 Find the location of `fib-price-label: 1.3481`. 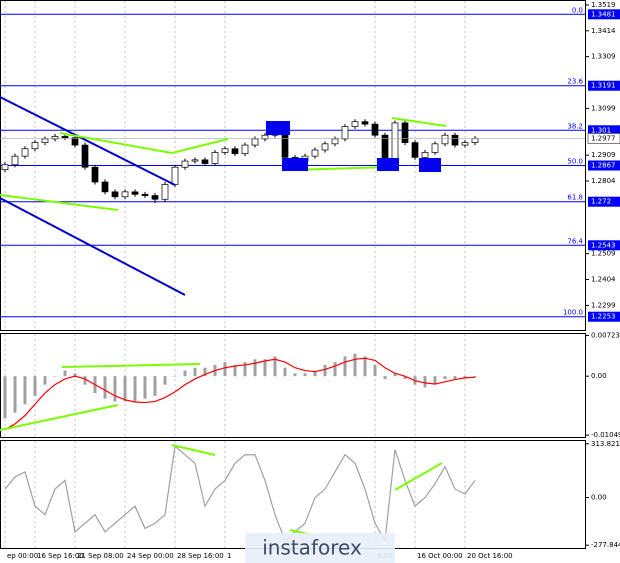

fib-price-label: 1.3481 is located at coordinates (603, 14).